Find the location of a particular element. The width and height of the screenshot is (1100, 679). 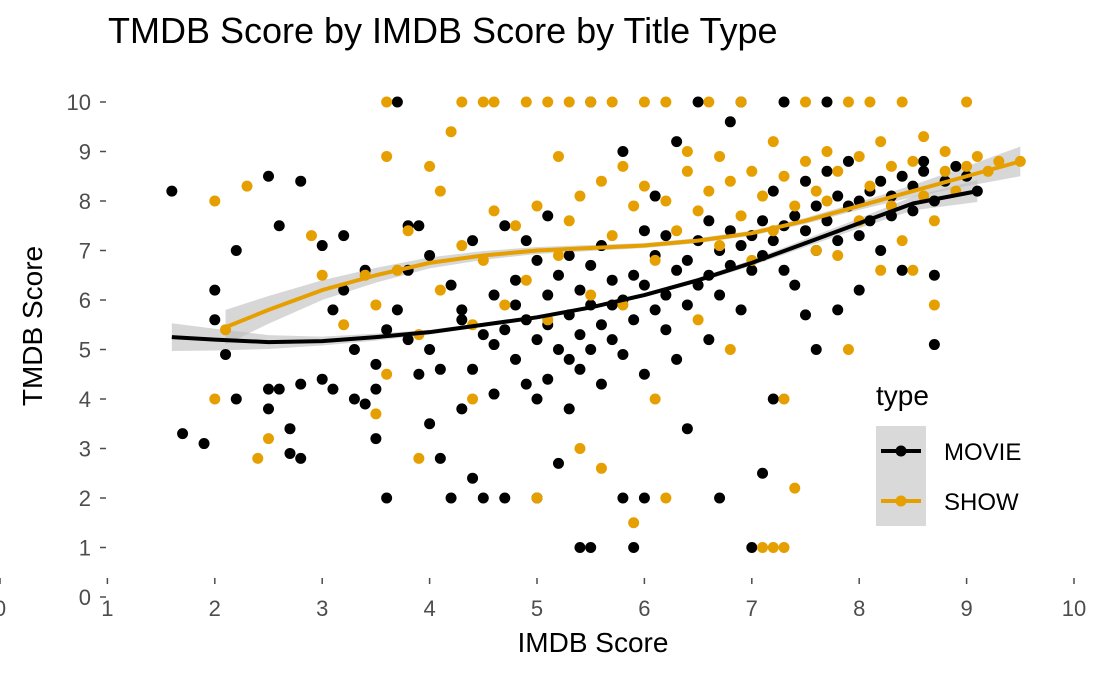

y-tick-label: 5 is located at coordinates (85, 350).